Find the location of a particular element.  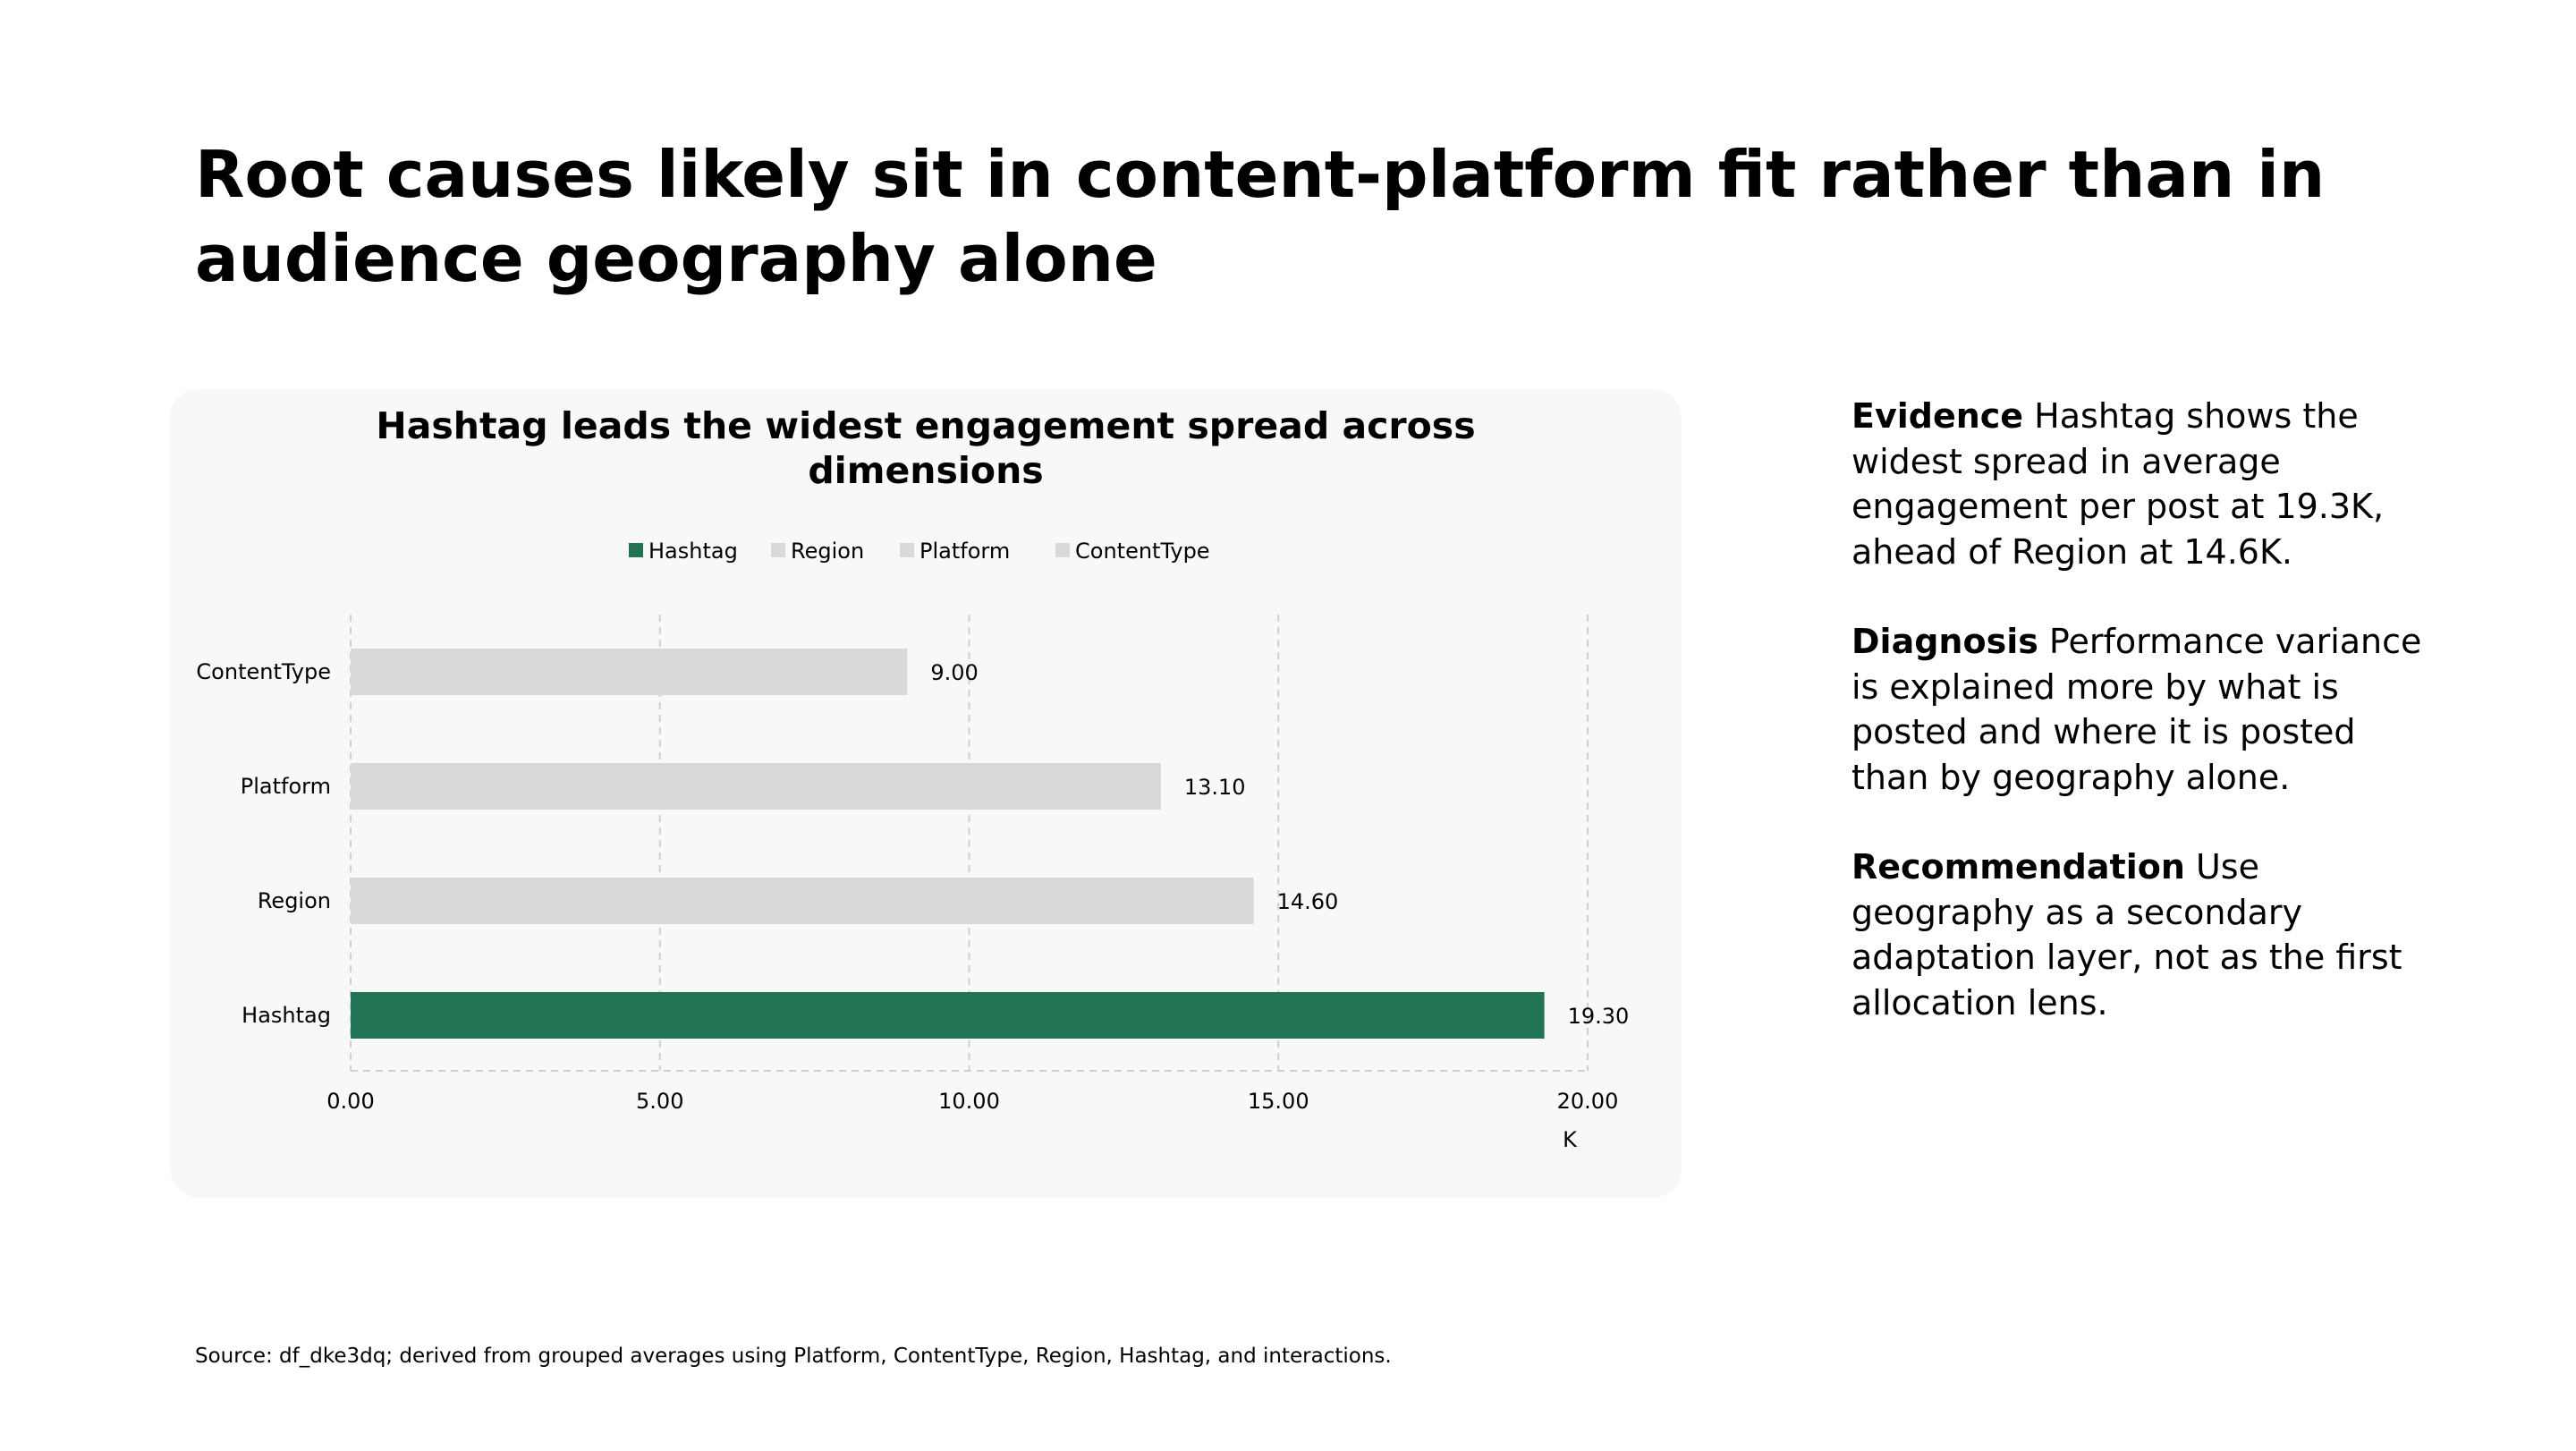

recommendation-label: Recommendation is located at coordinates (2018, 867).